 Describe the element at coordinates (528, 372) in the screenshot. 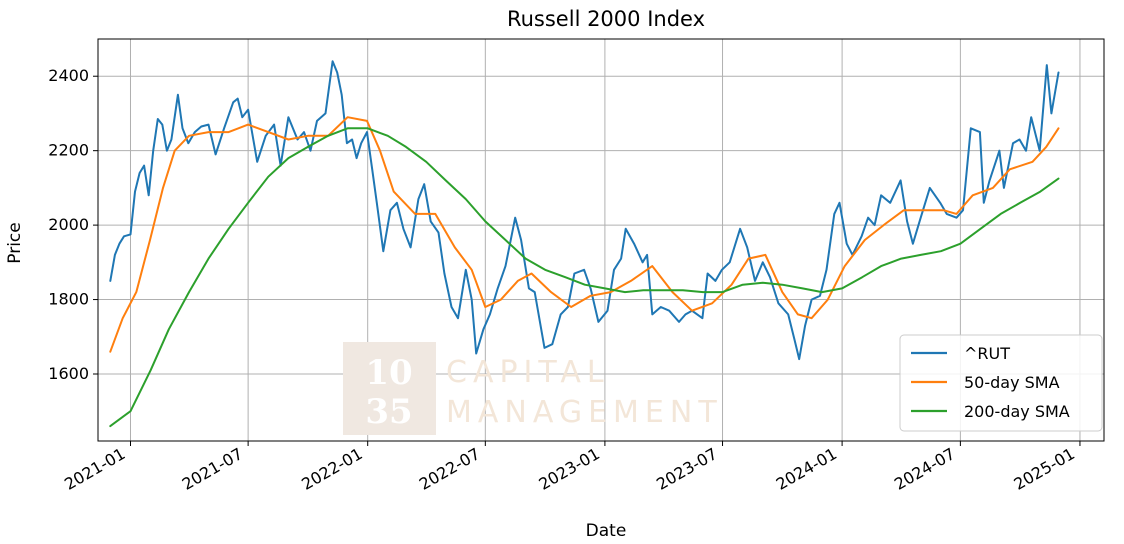

I see `watermark-text-top: CAPITAL` at that location.